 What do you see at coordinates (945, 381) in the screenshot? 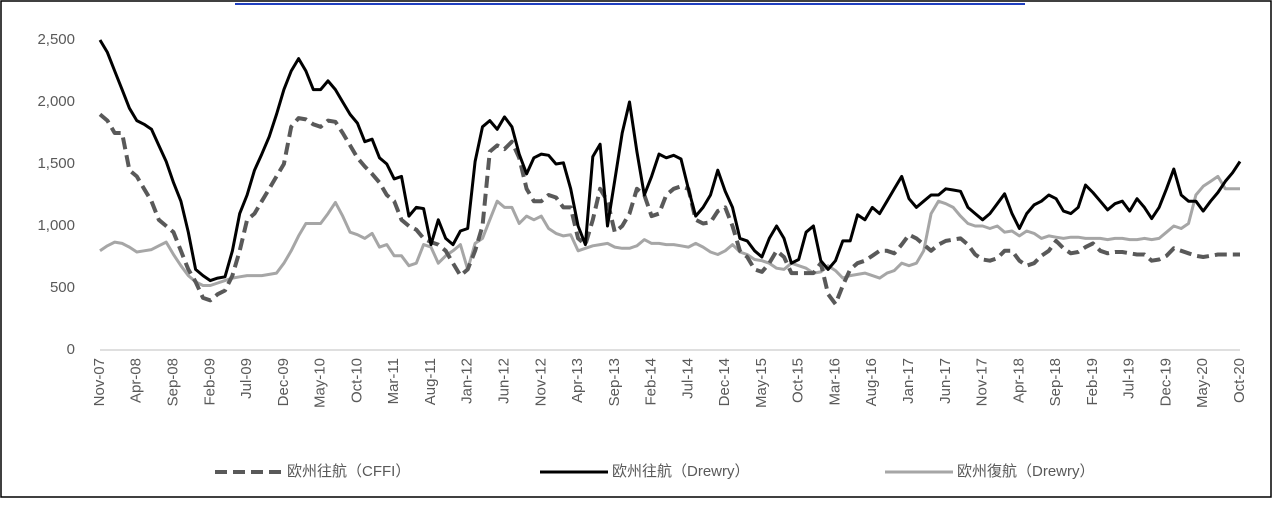
I see `x-tick-label: Jun-17` at bounding box center [945, 381].